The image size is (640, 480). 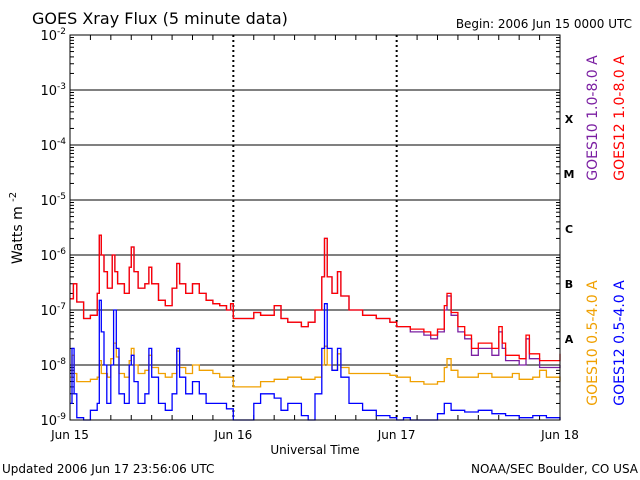 I want to click on y-axis-label-text: Watts m, so click(x=18, y=235).